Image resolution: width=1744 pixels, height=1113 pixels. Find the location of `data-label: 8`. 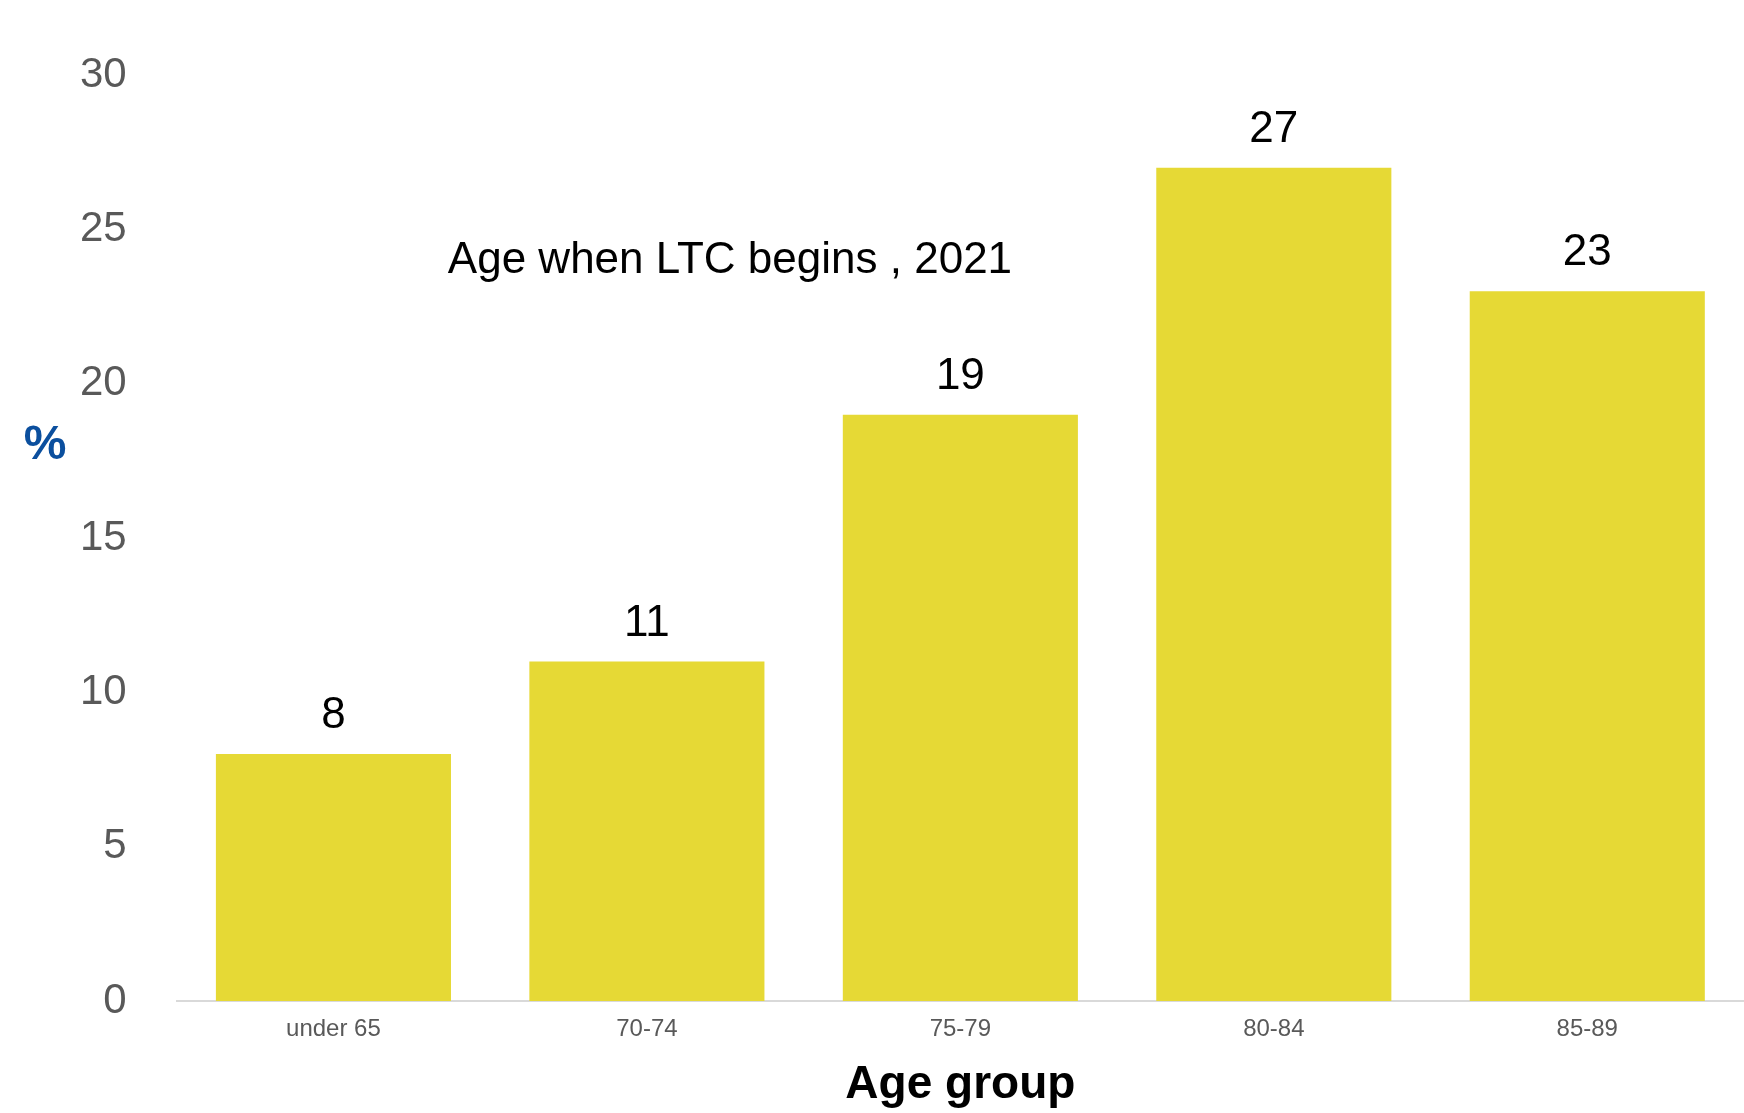

data-label: 8 is located at coordinates (333, 713).